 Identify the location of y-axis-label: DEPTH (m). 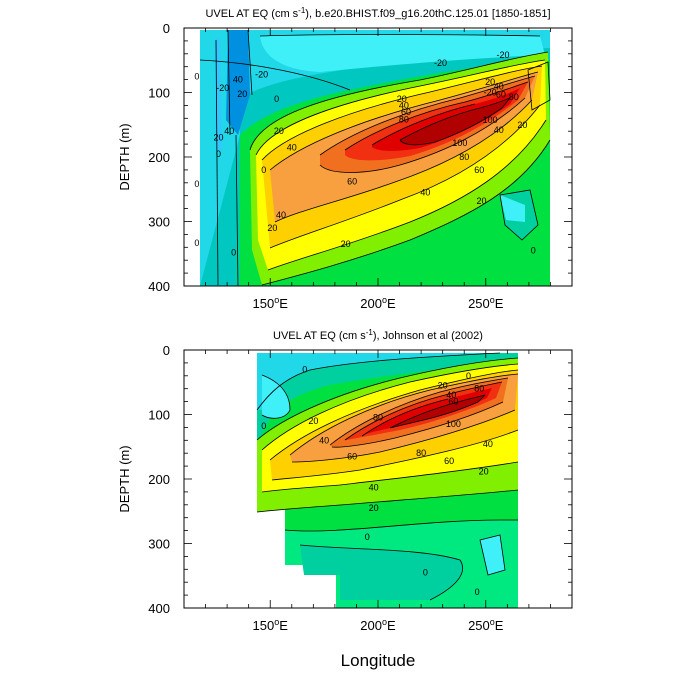
(124, 478).